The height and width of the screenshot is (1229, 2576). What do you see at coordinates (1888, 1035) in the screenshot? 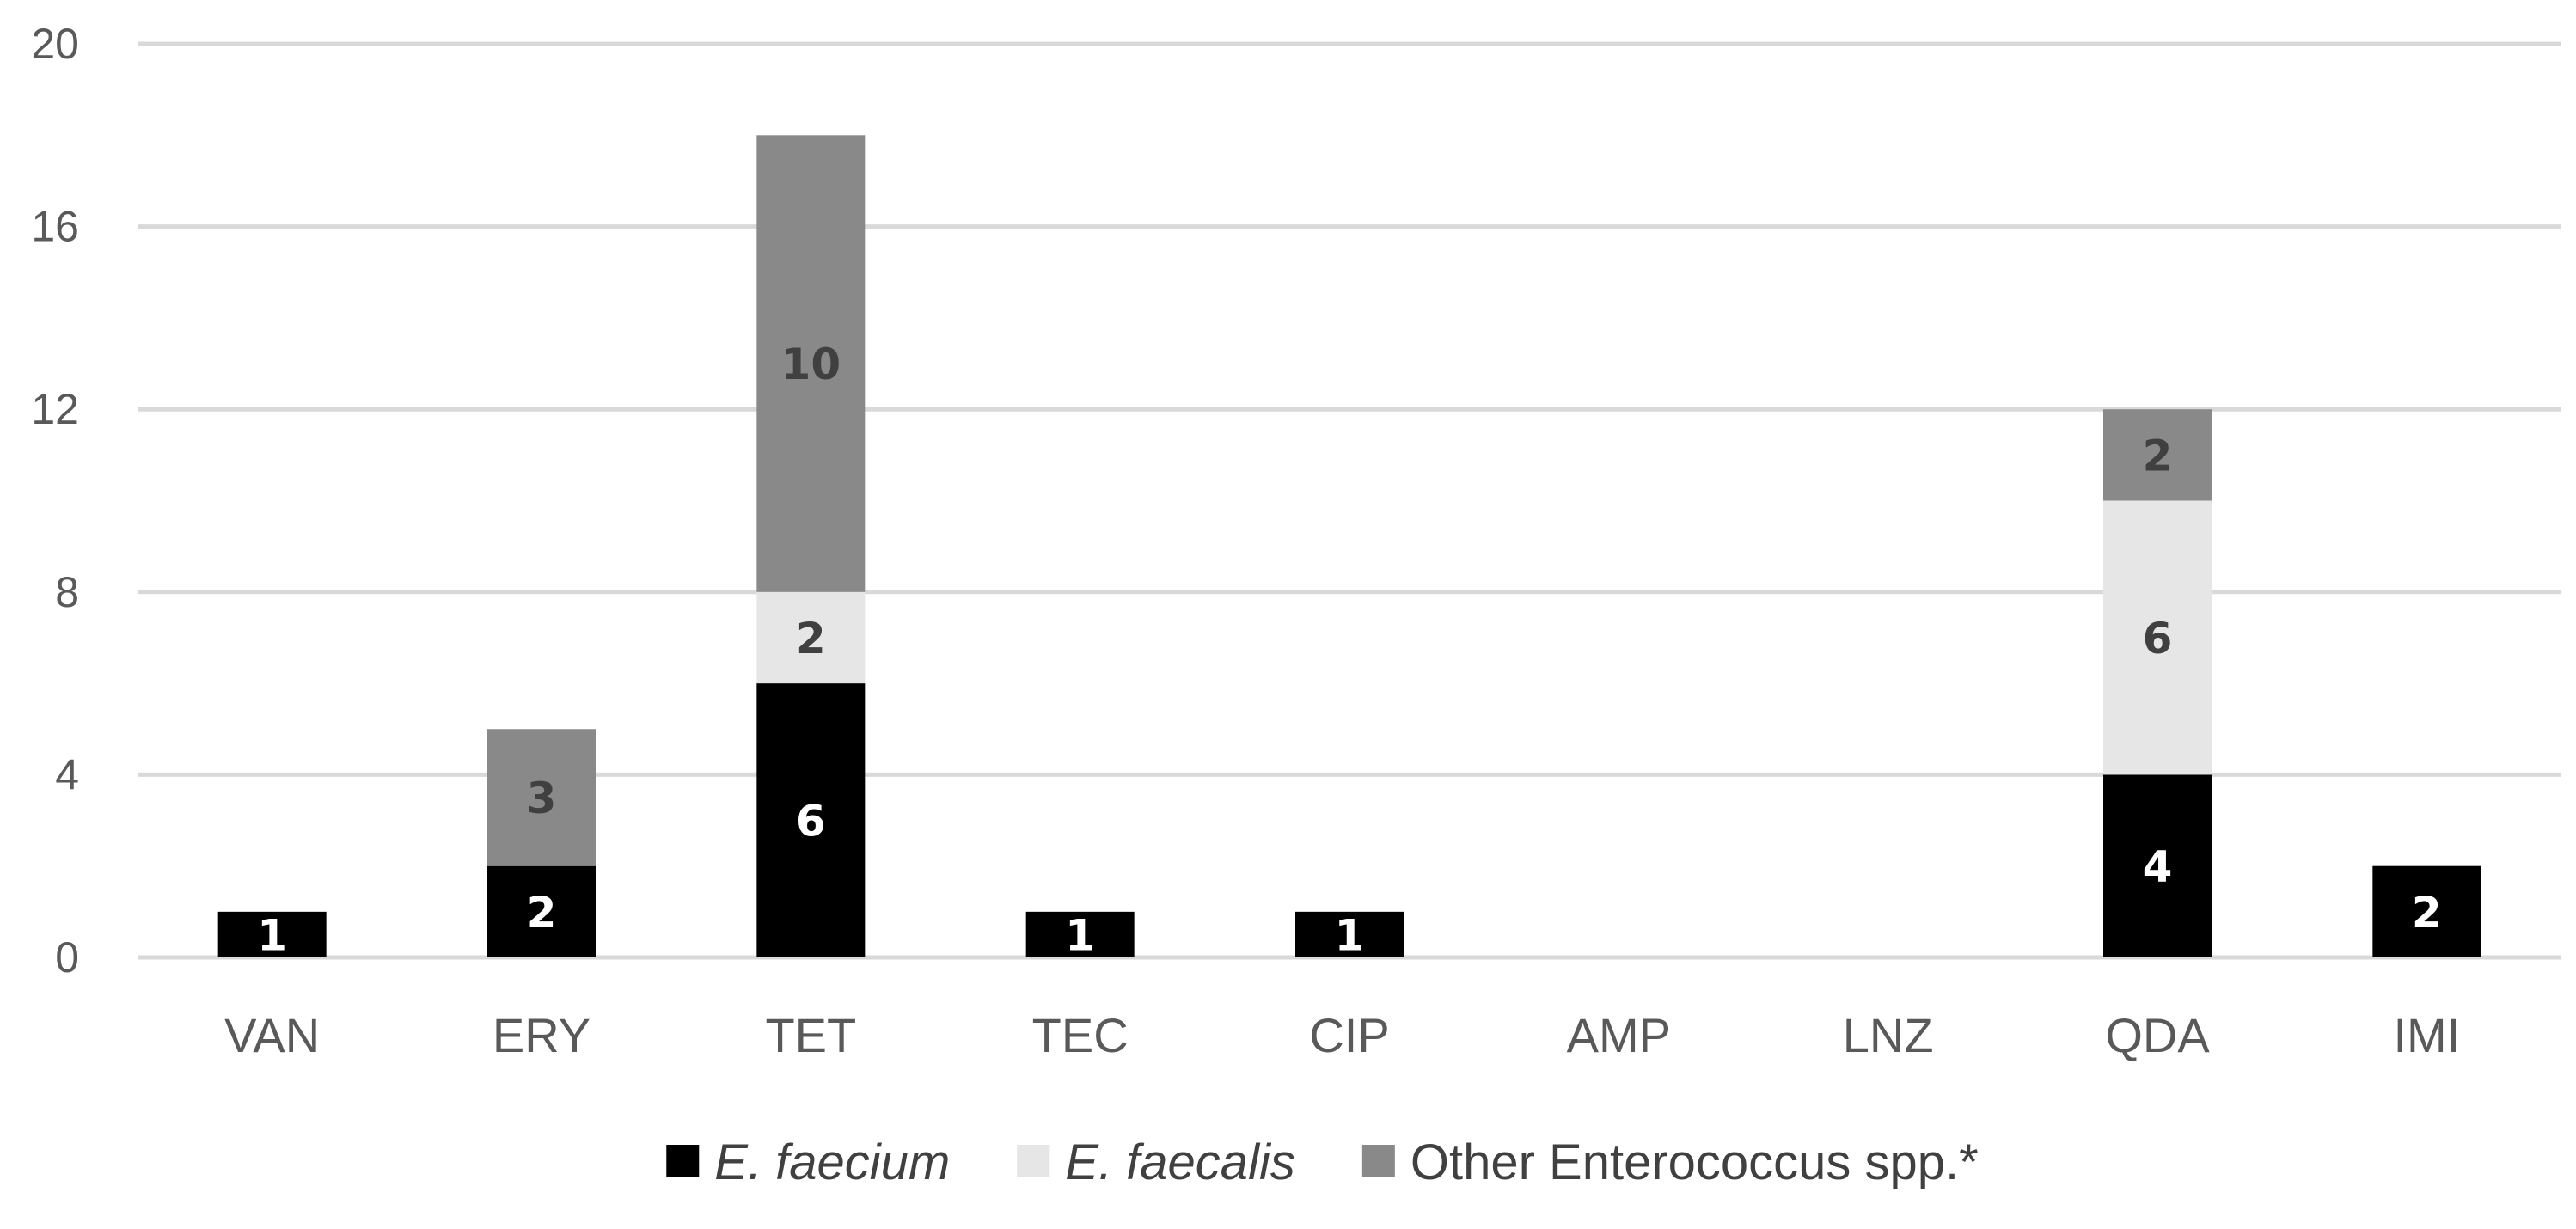
I see `x-tick-label-lnz: LNZ` at bounding box center [1888, 1035].